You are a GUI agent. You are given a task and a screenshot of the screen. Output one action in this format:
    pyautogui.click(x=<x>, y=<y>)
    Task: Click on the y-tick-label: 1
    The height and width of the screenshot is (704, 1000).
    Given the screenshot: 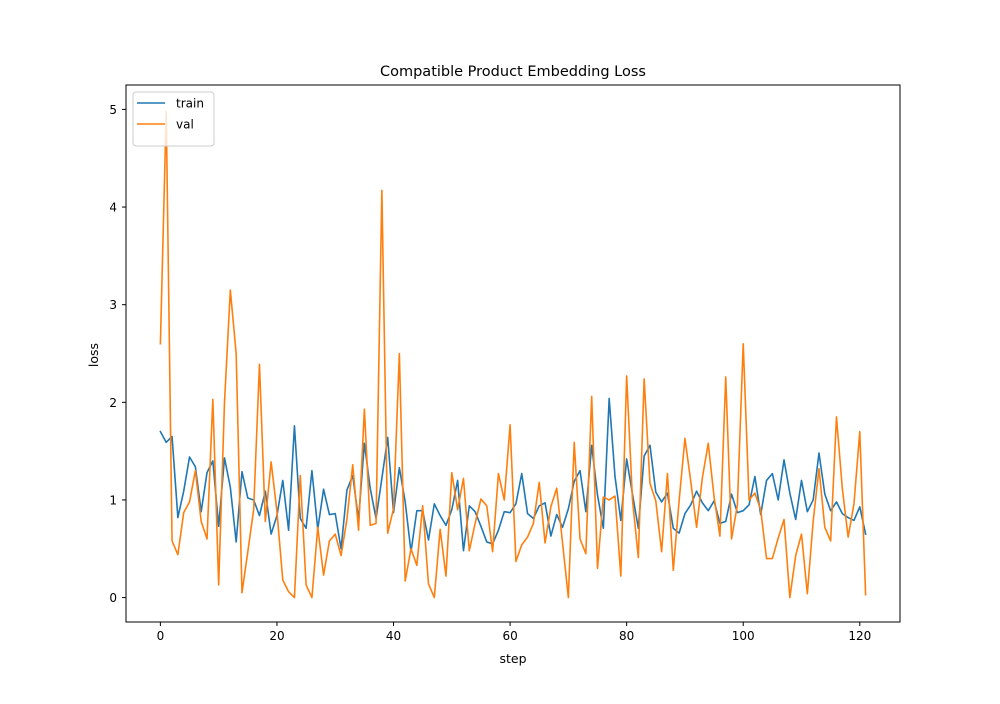 What is the action you would take?
    pyautogui.click(x=113, y=500)
    